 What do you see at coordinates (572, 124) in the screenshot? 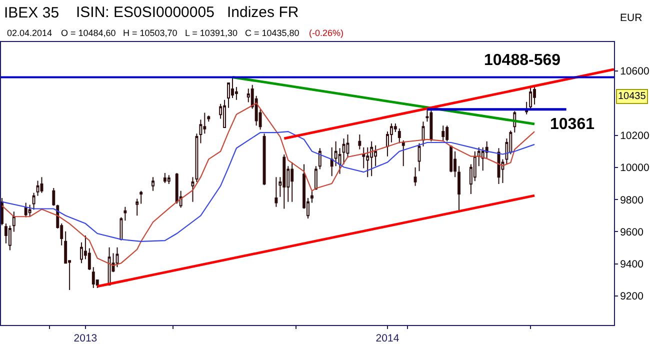
I see `annotation: 10361` at bounding box center [572, 124].